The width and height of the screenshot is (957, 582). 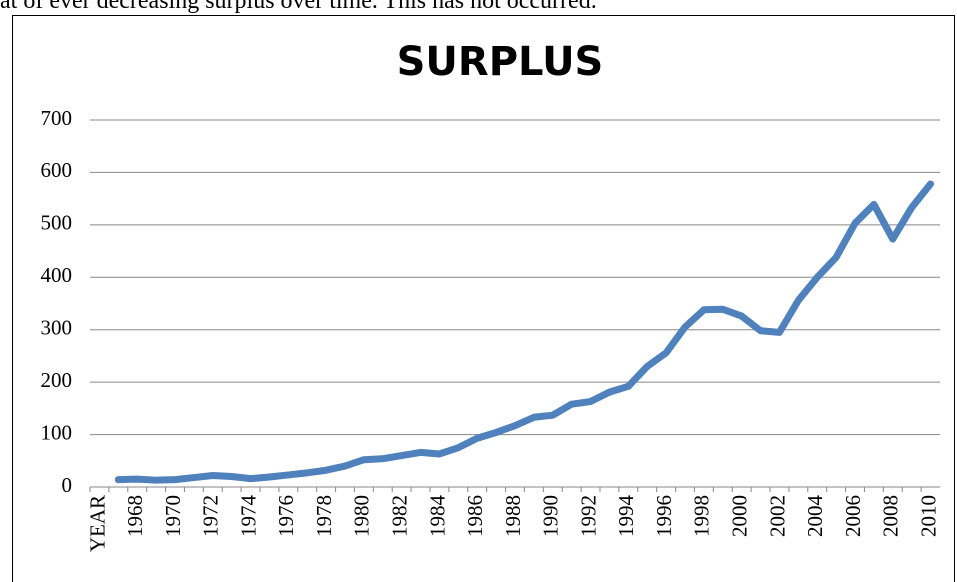 I want to click on x-tick-label: 2002, so click(x=777, y=516).